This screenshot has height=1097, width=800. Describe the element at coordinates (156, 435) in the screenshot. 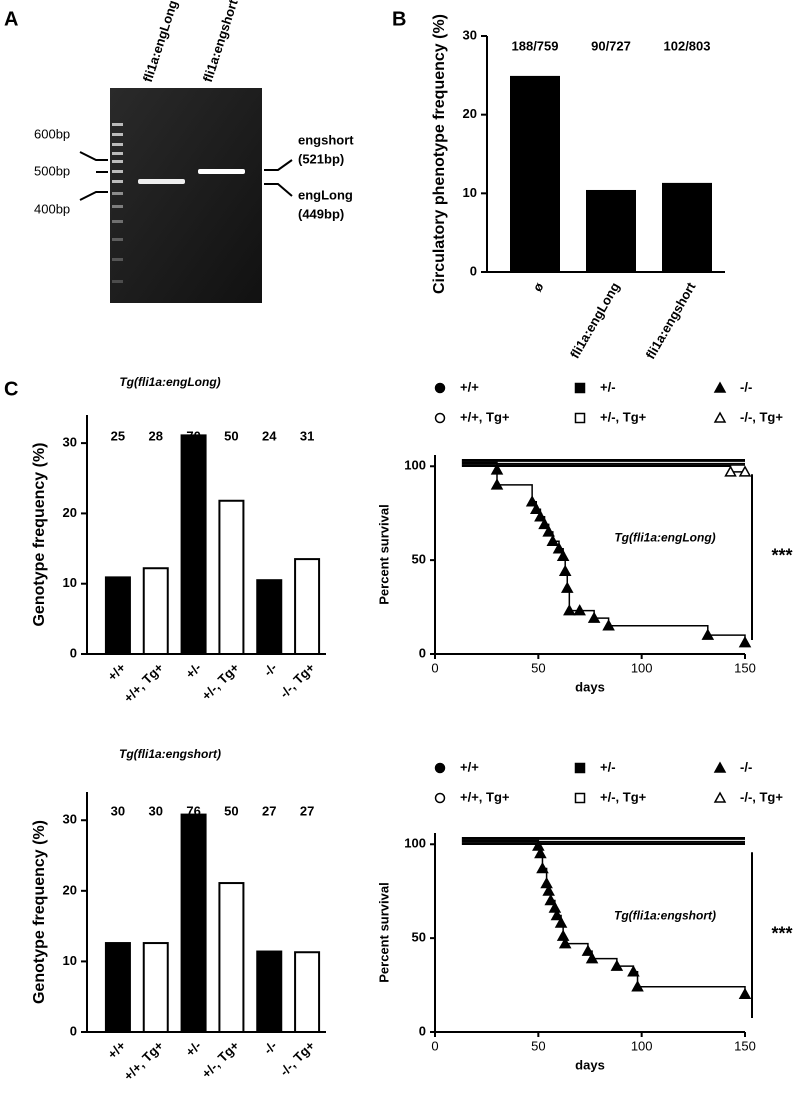

I see `bar-annotation: 28` at that location.